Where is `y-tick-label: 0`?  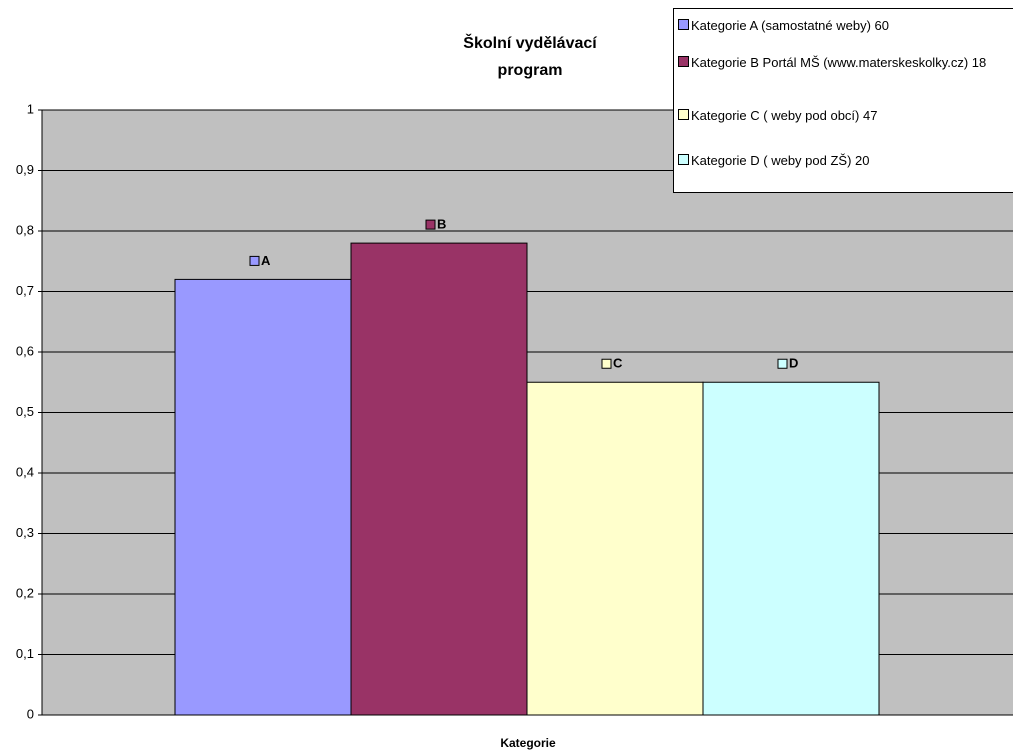 y-tick-label: 0 is located at coordinates (30, 713).